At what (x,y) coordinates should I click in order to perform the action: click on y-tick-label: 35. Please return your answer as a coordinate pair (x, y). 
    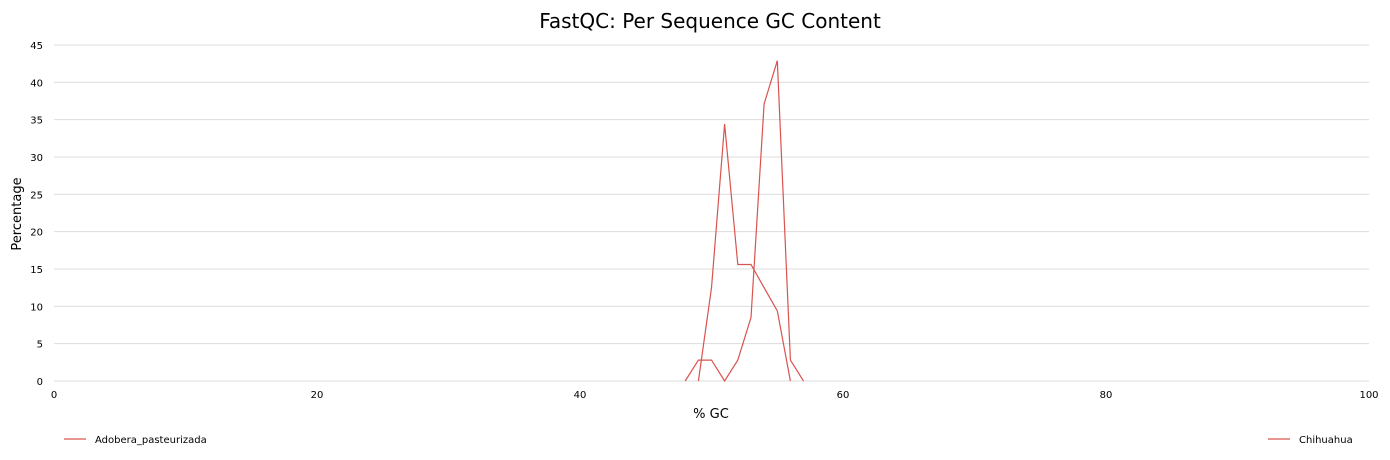
    Looking at the image, I should click on (36, 121).